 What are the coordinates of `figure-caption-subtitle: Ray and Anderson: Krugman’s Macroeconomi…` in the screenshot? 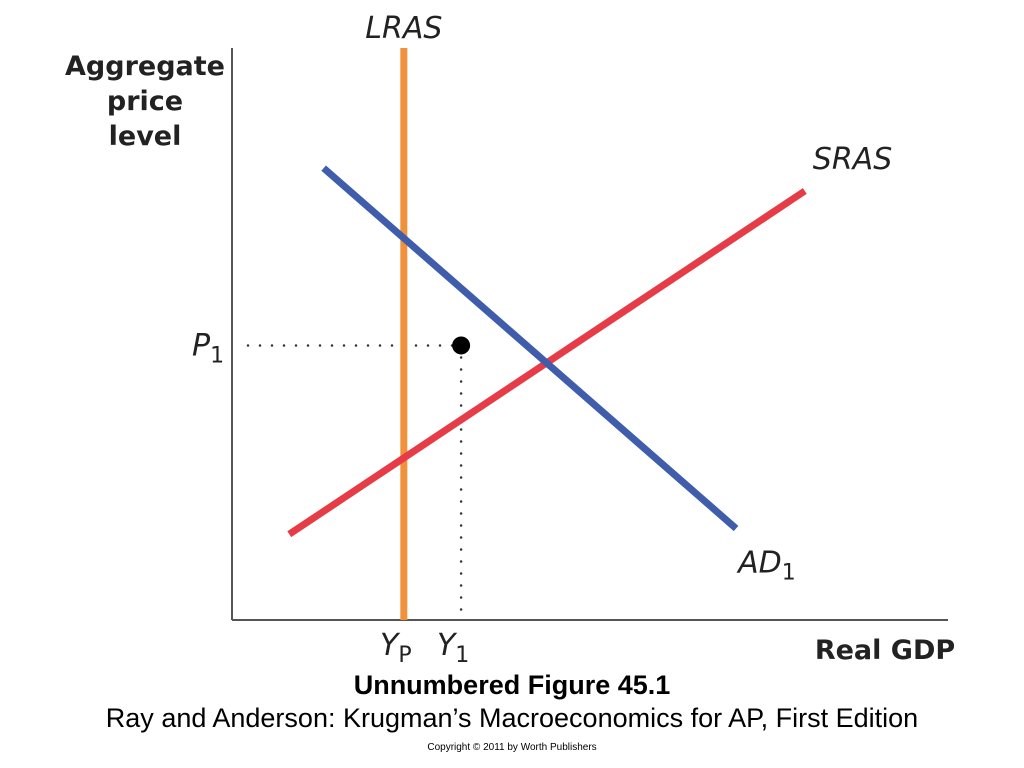 It's located at (512, 718).